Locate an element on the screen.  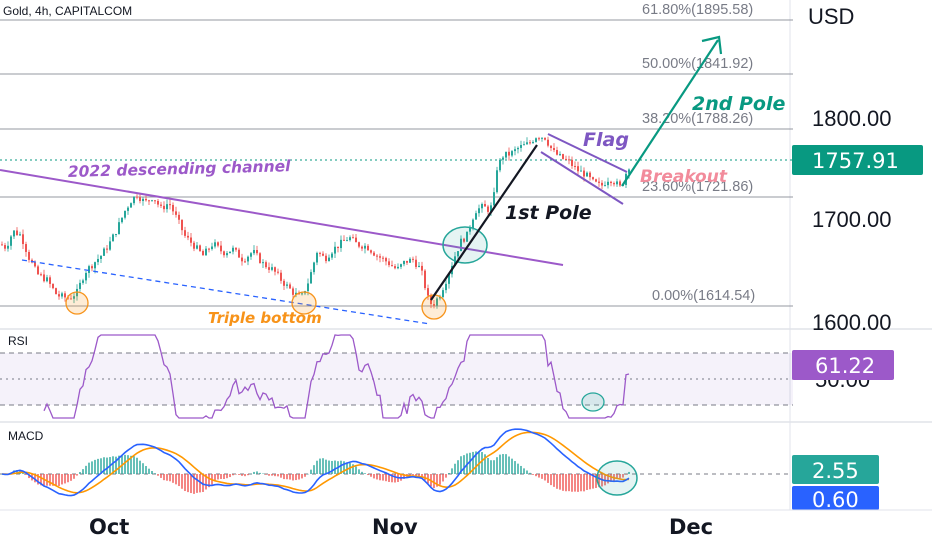
macd-cross-circle is located at coordinates (617, 478).